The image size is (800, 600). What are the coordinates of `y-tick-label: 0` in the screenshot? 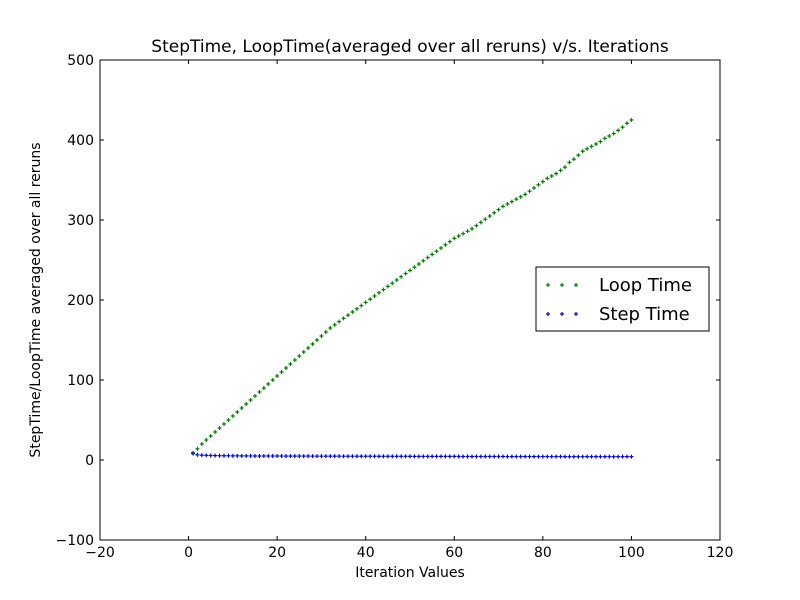 It's located at (89, 461).